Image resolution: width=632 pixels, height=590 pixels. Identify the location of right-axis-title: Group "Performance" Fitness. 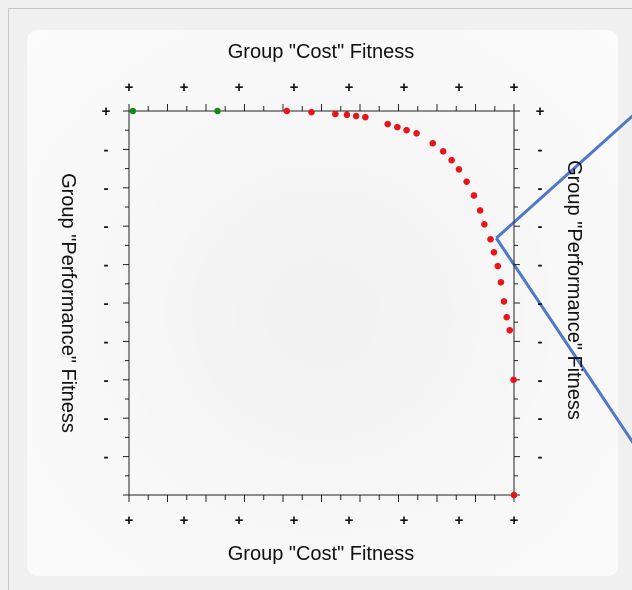
(574, 290).